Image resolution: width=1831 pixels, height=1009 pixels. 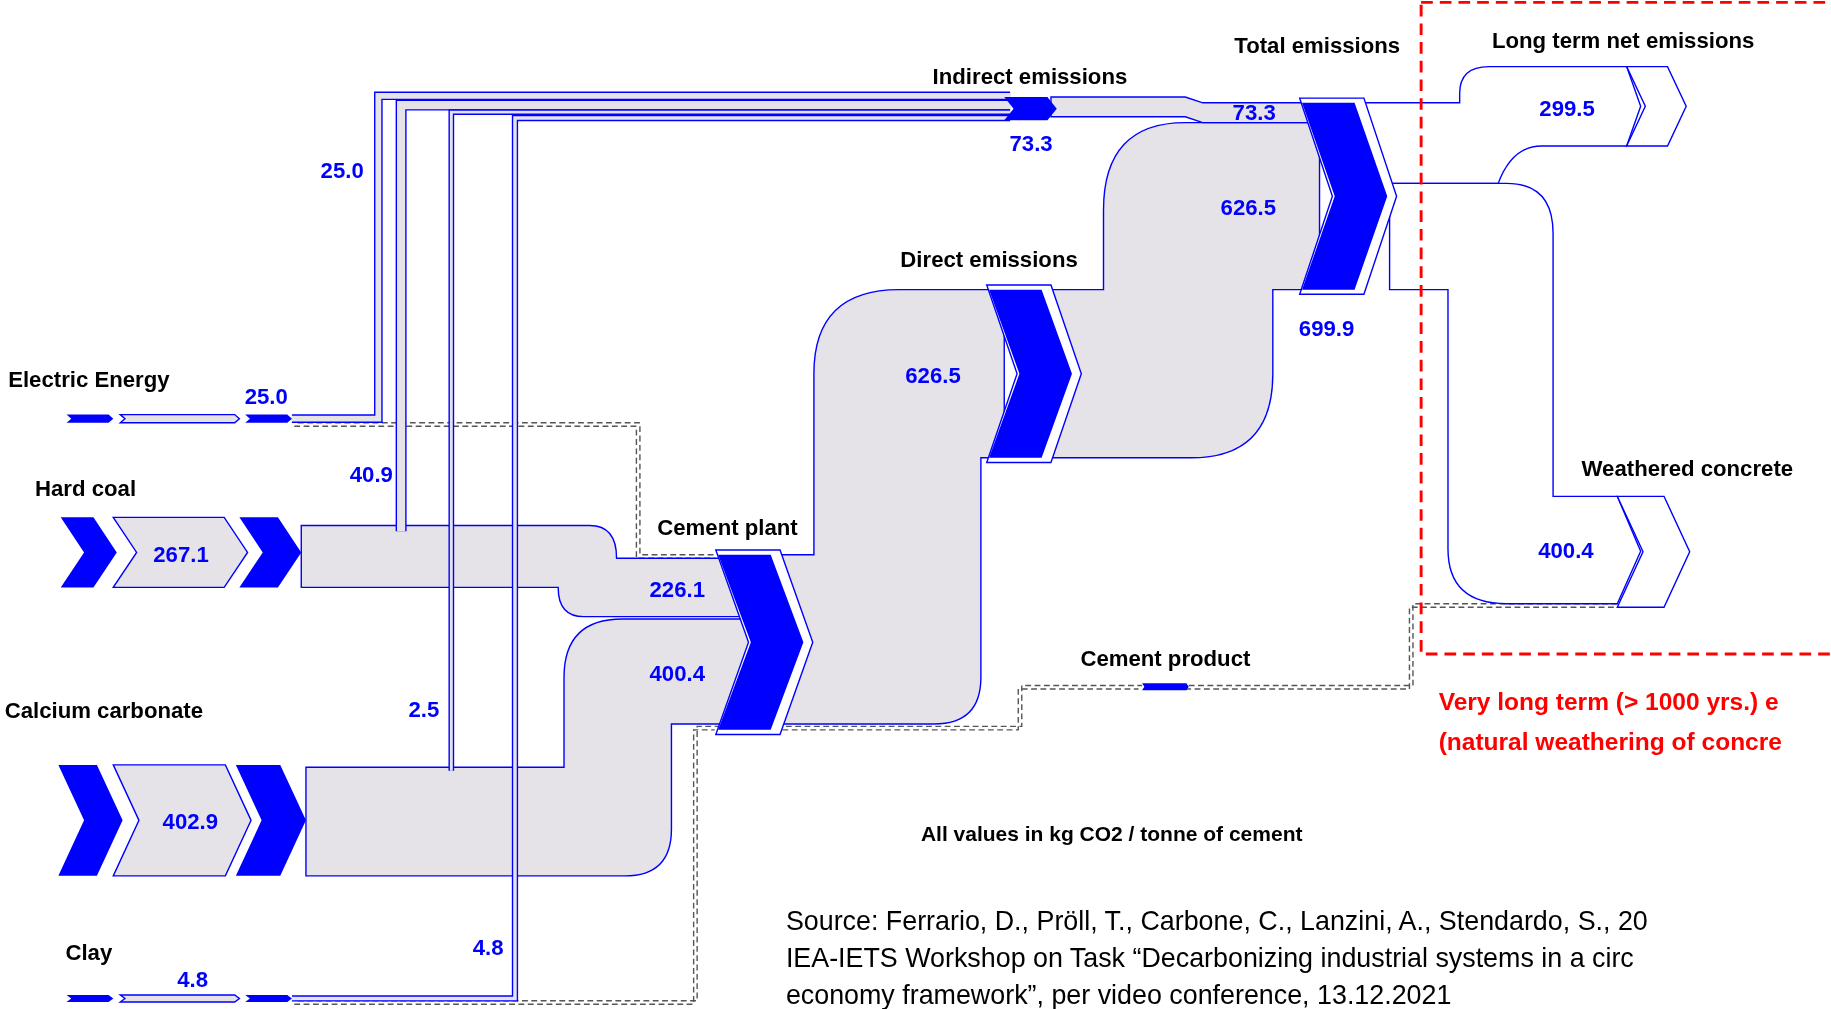 What do you see at coordinates (677, 673) in the screenshot?
I see `text: 400.4` at bounding box center [677, 673].